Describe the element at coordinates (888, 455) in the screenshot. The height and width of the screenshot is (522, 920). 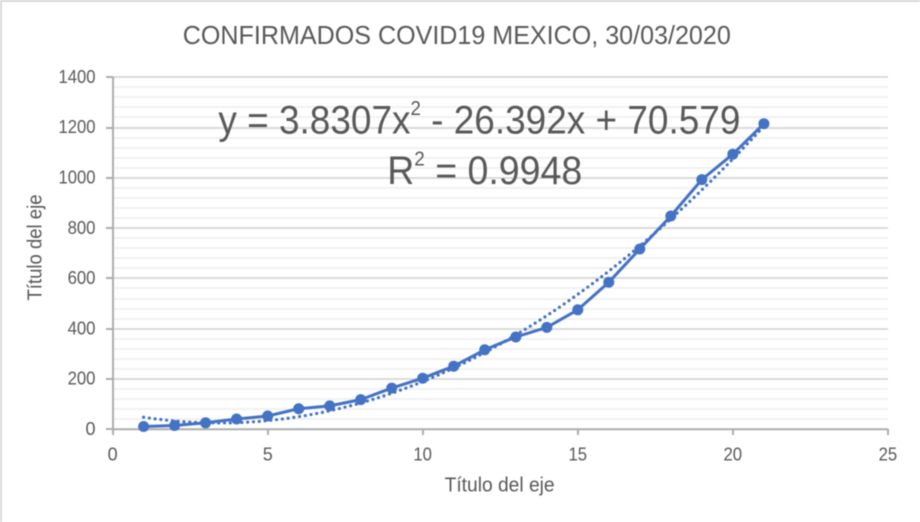
I see `svg-text: 25` at that location.